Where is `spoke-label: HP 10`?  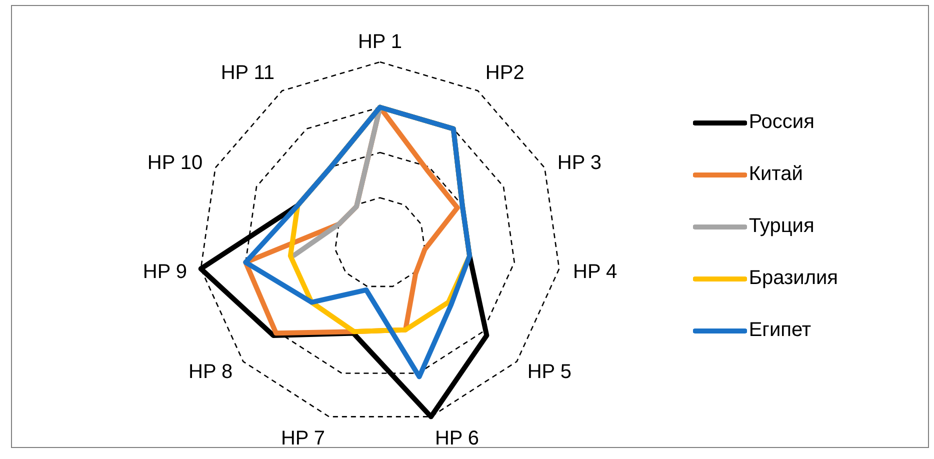
spoke-label: HP 10 is located at coordinates (175, 163).